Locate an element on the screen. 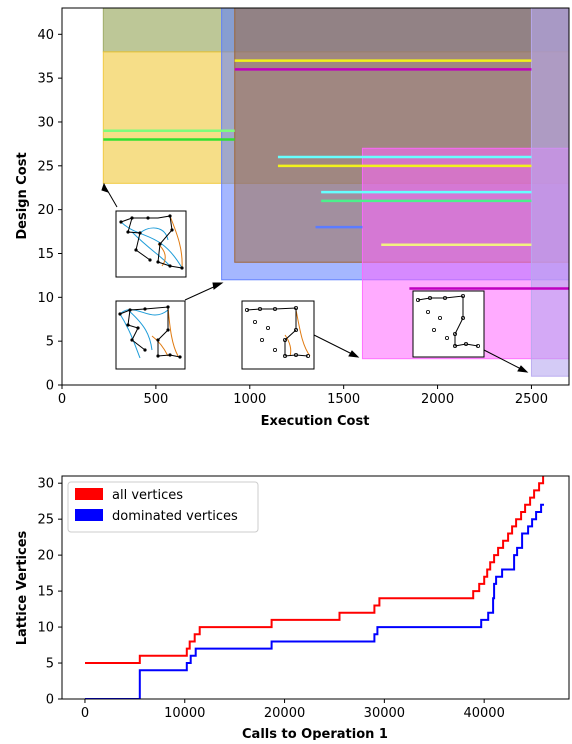  bottom-x-axis-label: Calls to Operation 1 is located at coordinates (315, 733).